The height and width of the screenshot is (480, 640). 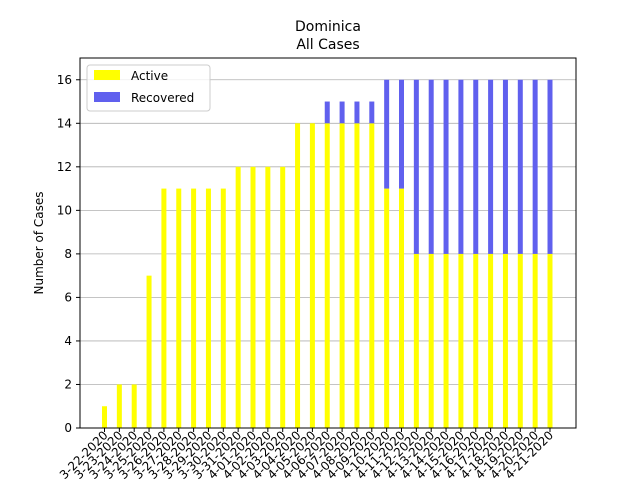 I want to click on y-tick-label: 2, so click(x=68, y=384).